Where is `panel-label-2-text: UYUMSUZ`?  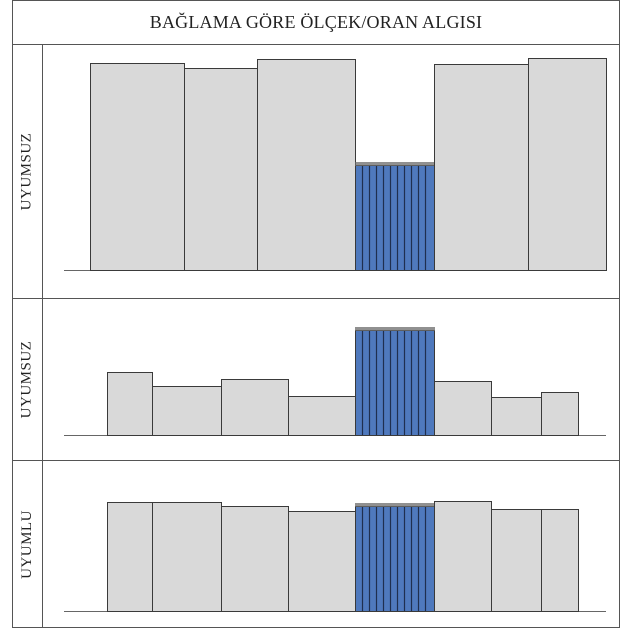 panel-label-2-text: UYUMSUZ is located at coordinates (26, 379).